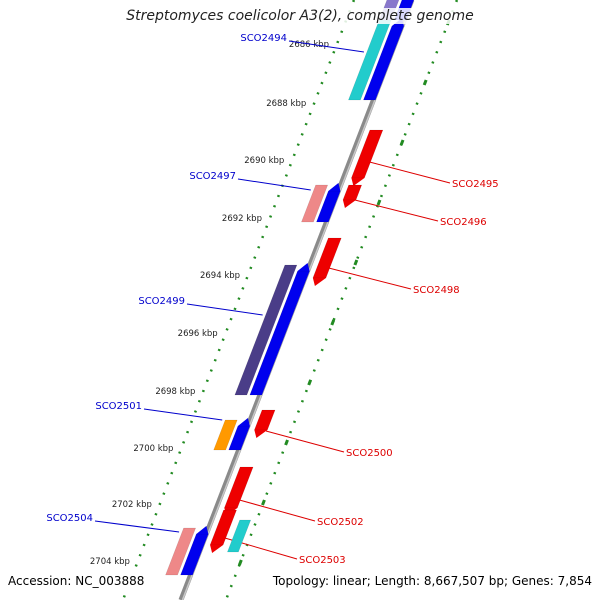 The image size is (600, 600). What do you see at coordinates (242, 219) in the screenshot?
I see `ruler-label: 2692 kbp` at bounding box center [242, 219].